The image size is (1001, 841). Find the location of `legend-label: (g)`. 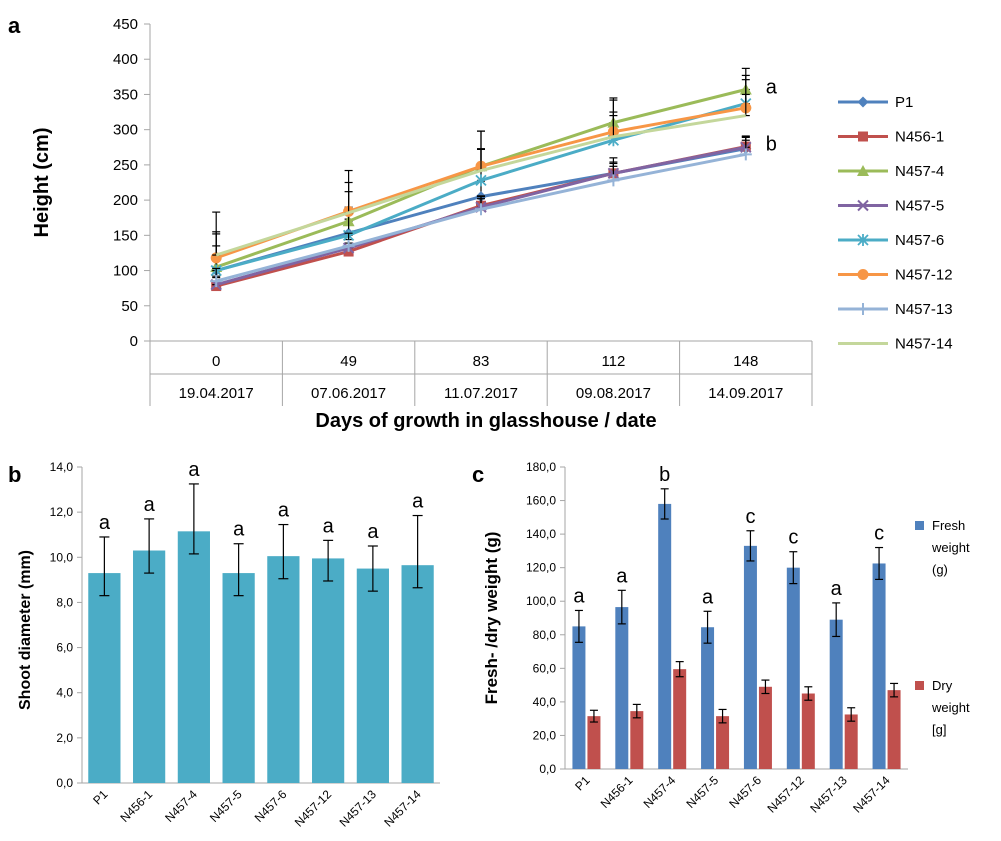

legend-label: (g) is located at coordinates (940, 569).